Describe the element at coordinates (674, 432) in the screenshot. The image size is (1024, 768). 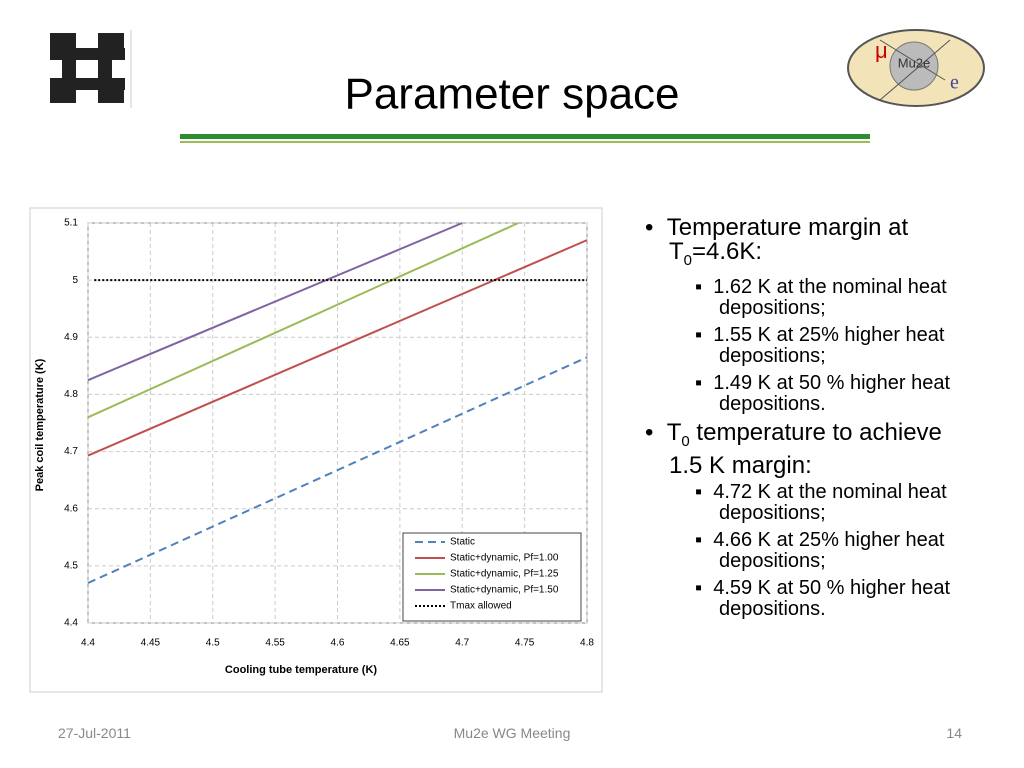
I see `bullet-text: T` at that location.